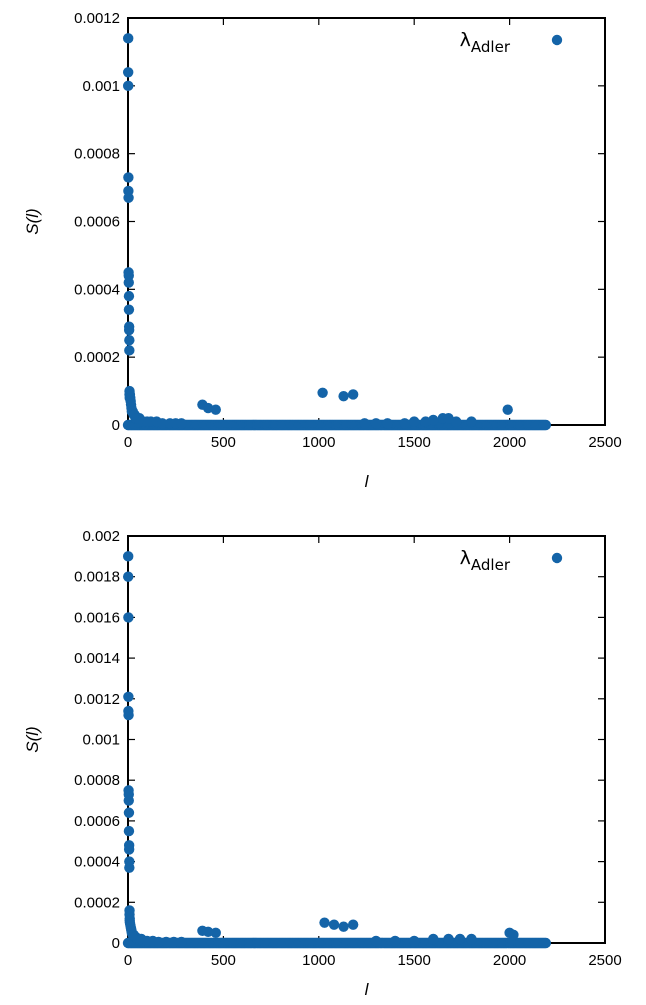 The height and width of the screenshot is (1005, 646). I want to click on y-tick-label: 0.0018, so click(97, 577).